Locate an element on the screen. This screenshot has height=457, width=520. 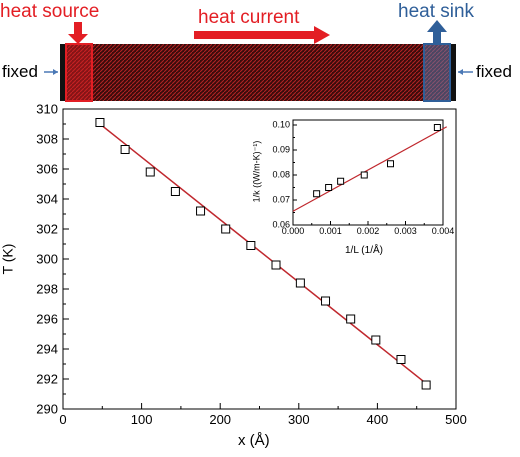
main-y-tick-label: 294 is located at coordinates (47, 349).